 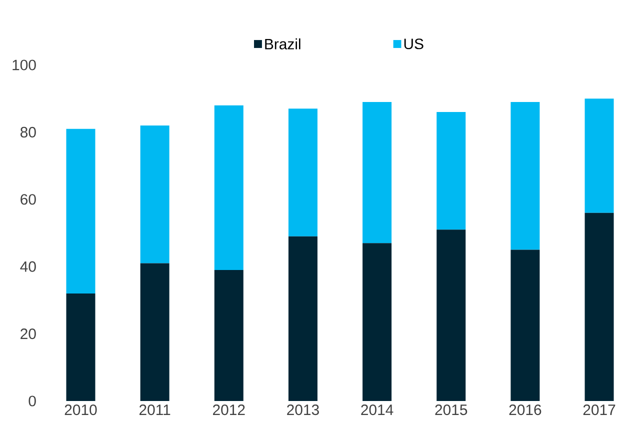 I want to click on y-tick-label: 40, so click(x=28, y=266).